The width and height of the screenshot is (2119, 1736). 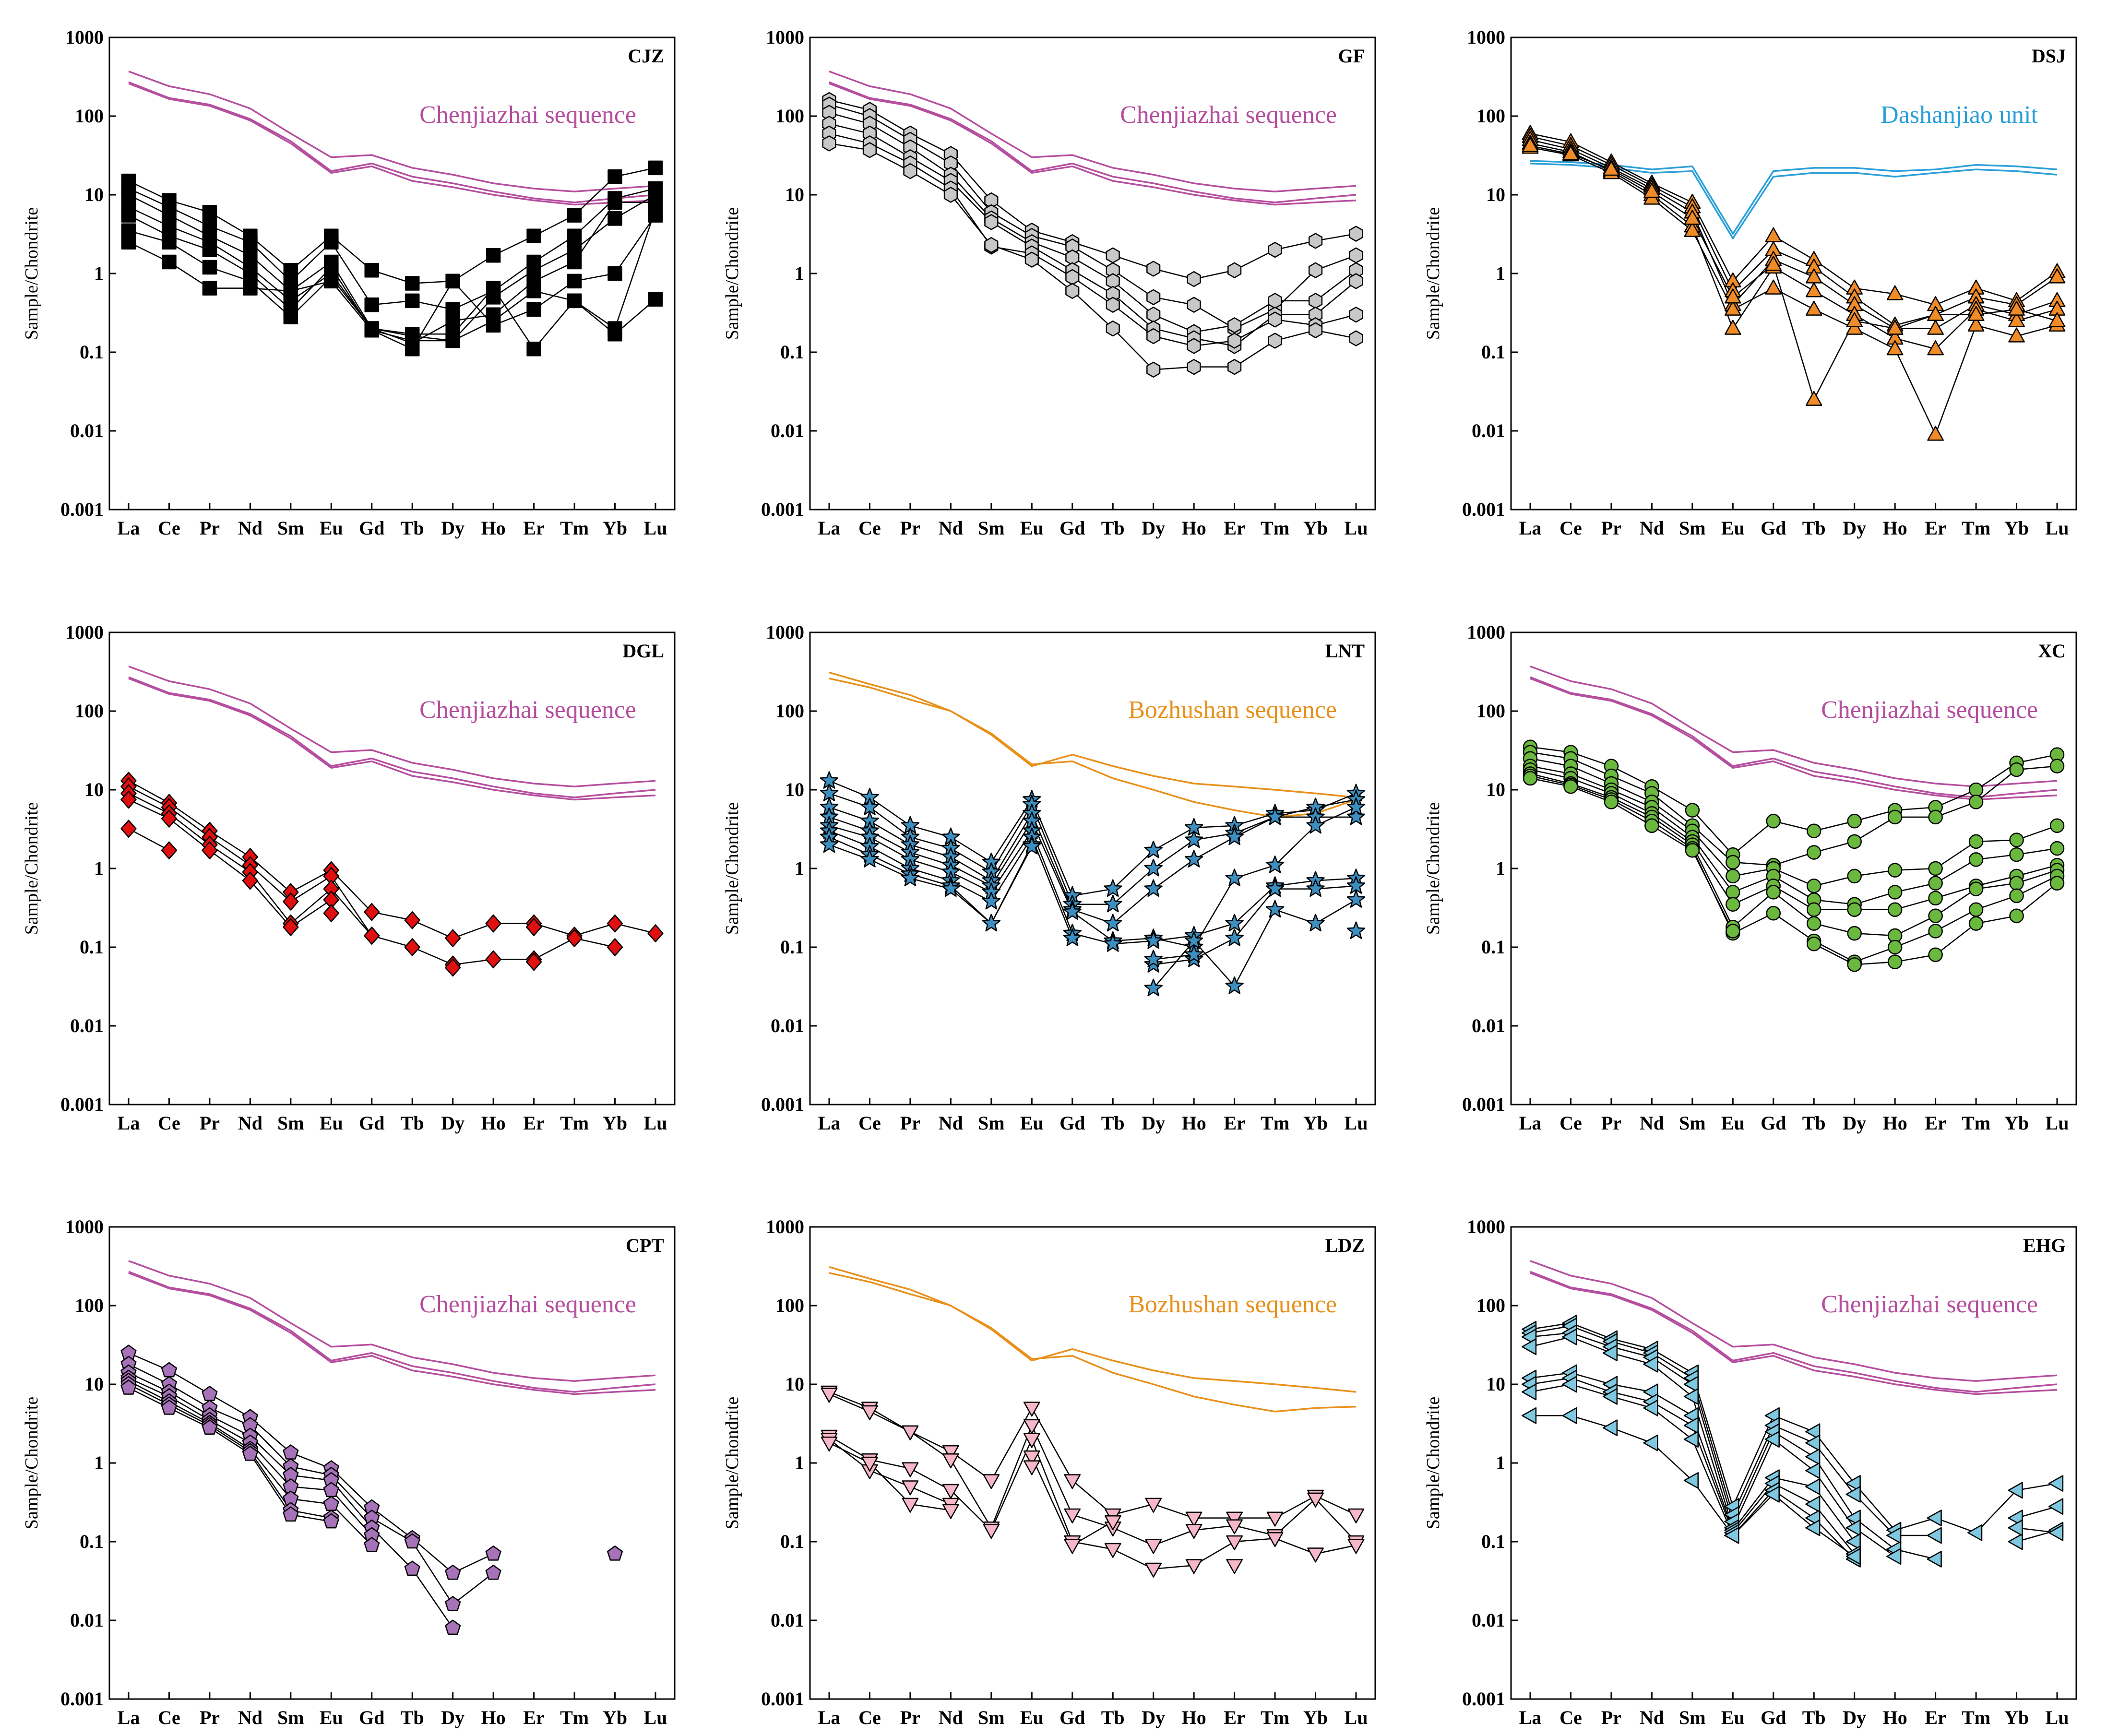 What do you see at coordinates (787, 1620) in the screenshot?
I see `y-tick-label: 0.01` at bounding box center [787, 1620].